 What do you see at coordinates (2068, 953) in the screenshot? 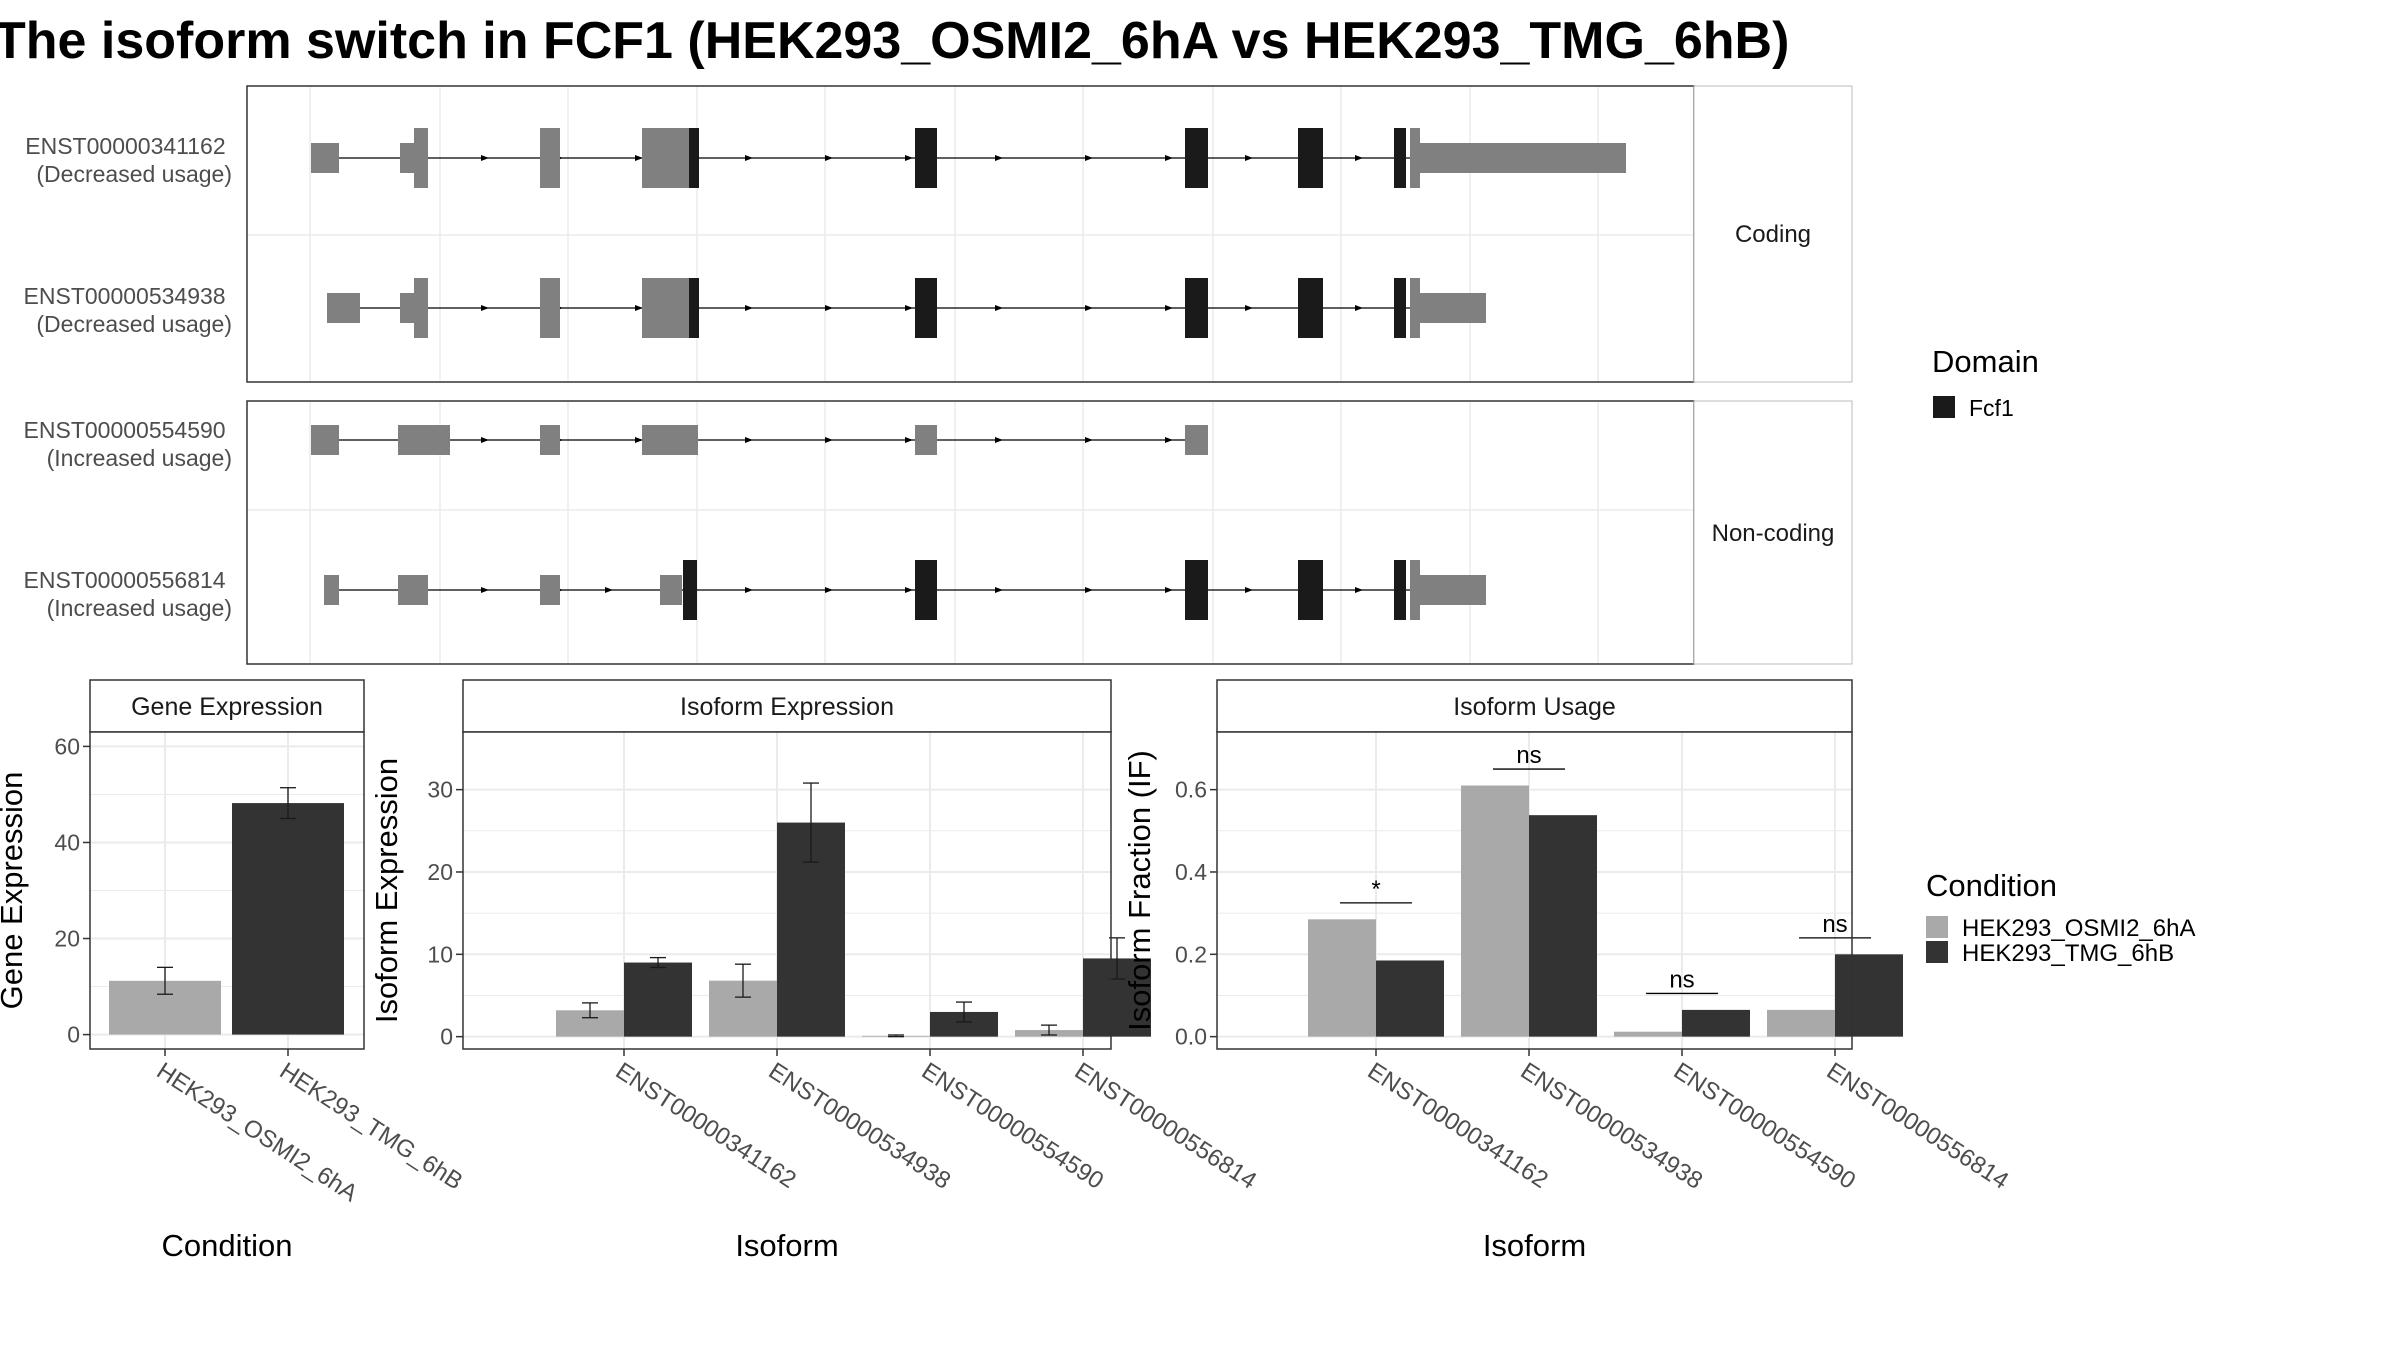
I see `condition-label-b: HEK293_TMG_6hB` at bounding box center [2068, 953].